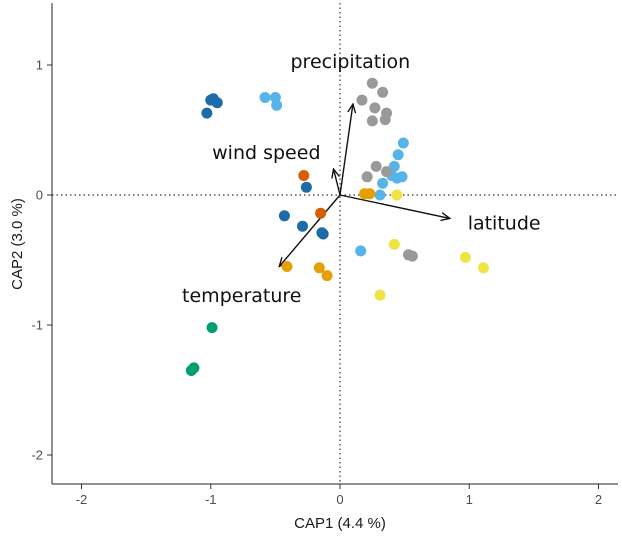  Describe the element at coordinates (37, 455) in the screenshot. I see `y-tick-label: -2` at that location.